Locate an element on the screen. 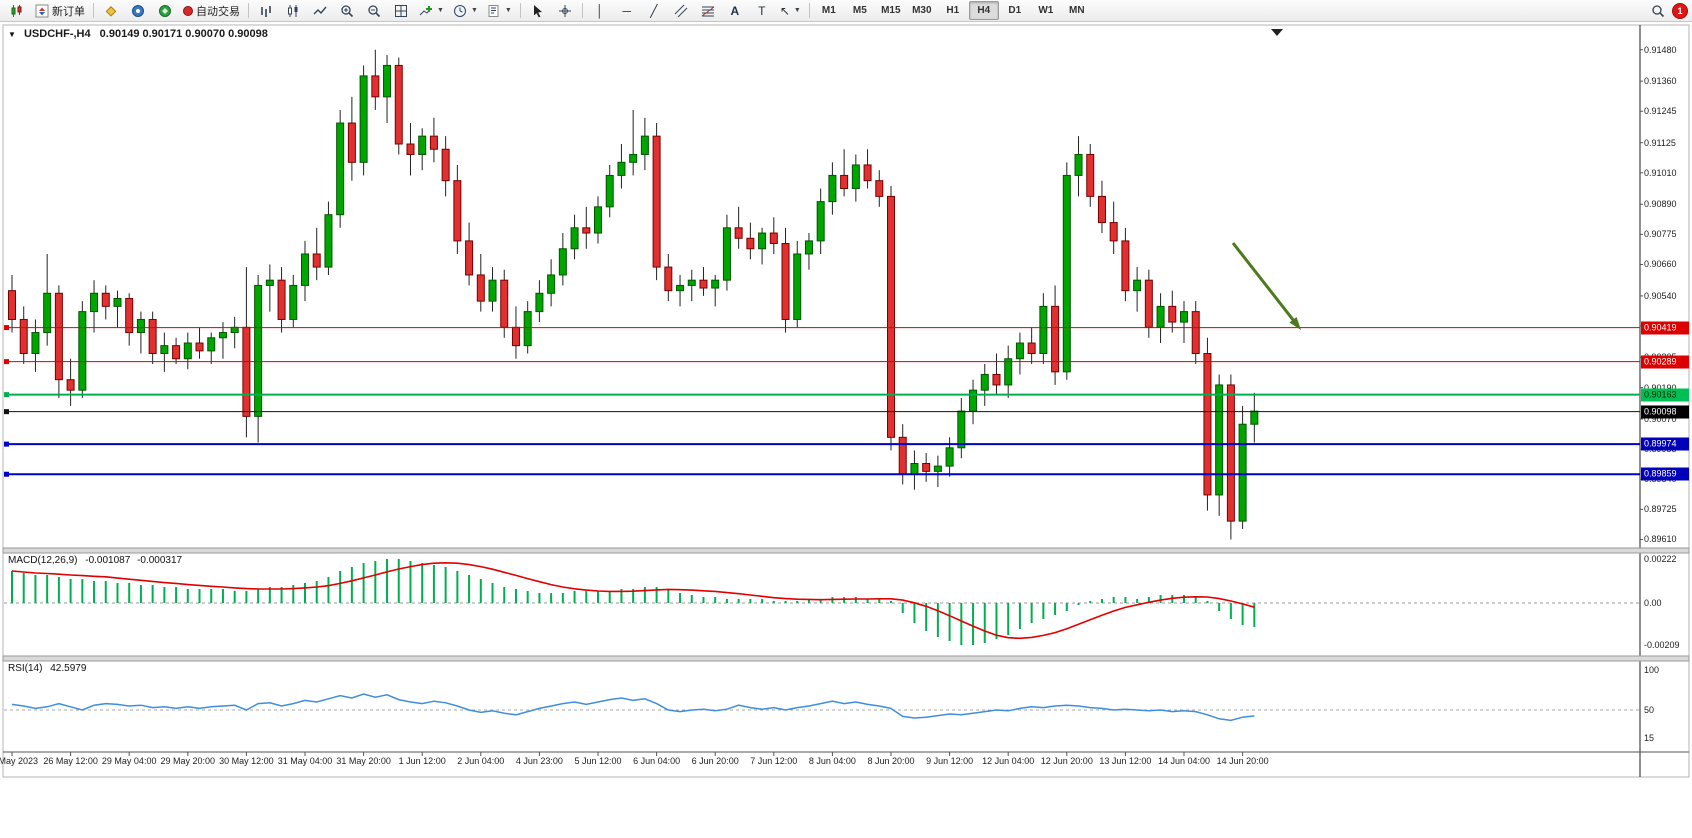 This screenshot has height=838, width=1692. timeframe-h4-button: H4 is located at coordinates (983, 10).